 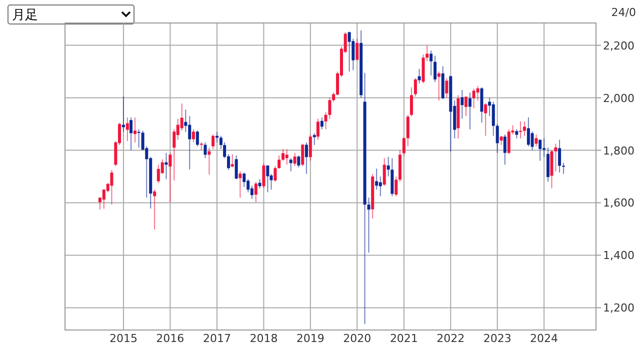 I want to click on x-tick-label: 2018, so click(x=264, y=338).